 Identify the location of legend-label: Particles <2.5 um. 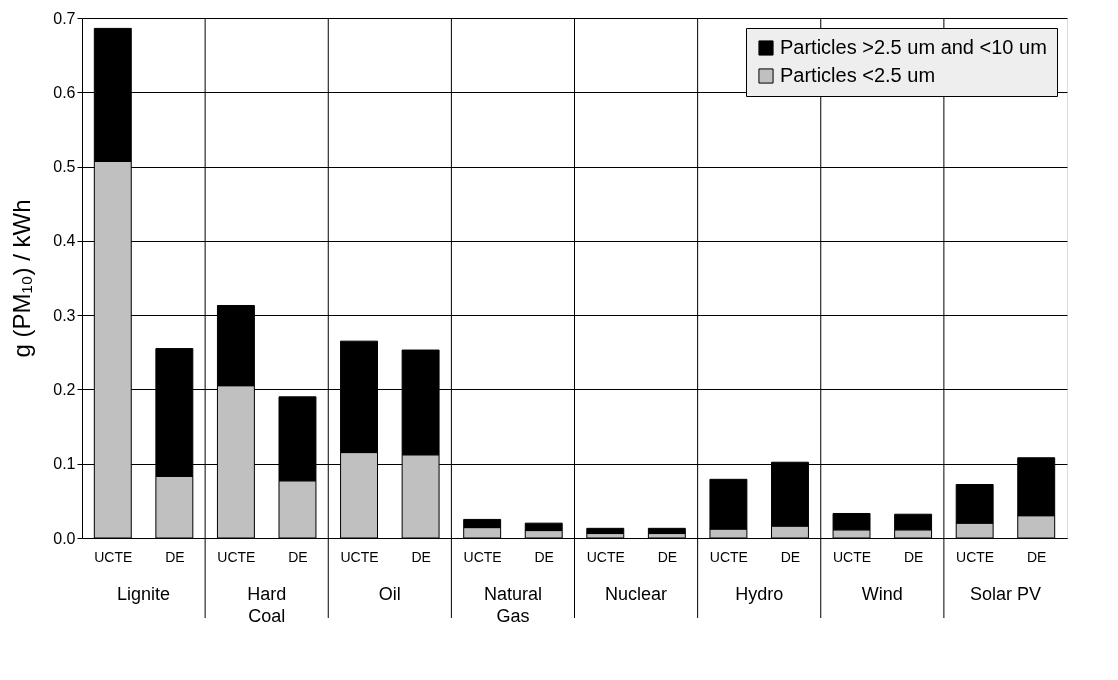
(858, 75).